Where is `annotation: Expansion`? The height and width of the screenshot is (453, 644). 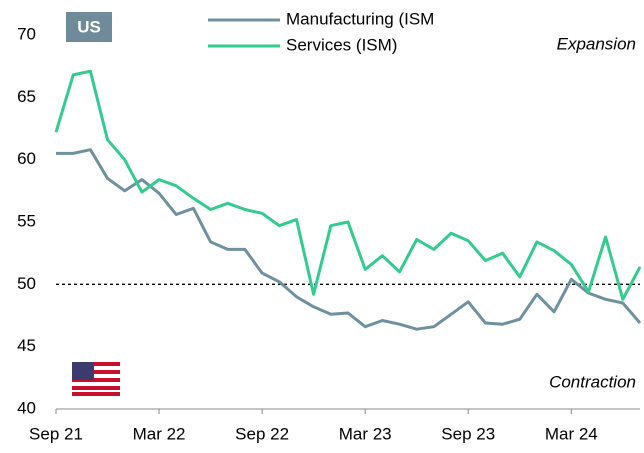 annotation: Expansion is located at coordinates (596, 43).